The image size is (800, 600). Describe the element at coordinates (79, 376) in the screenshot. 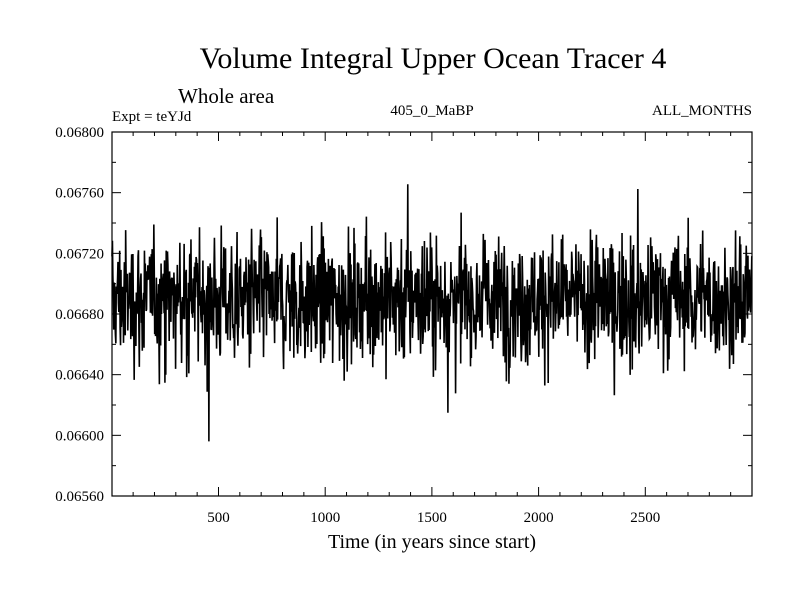

I see `y-tick-label: 0.06640` at that location.